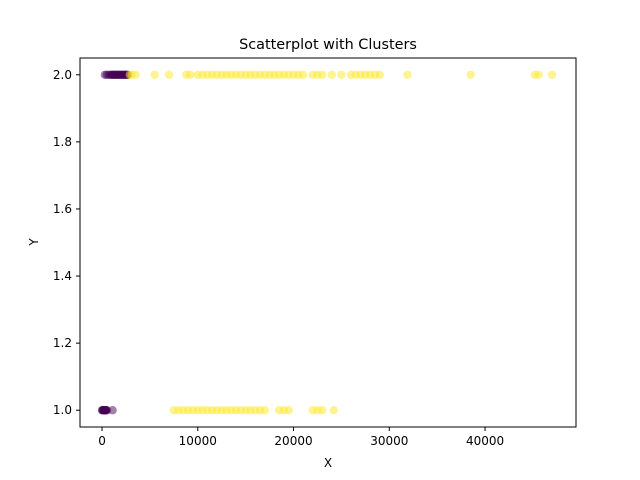  What do you see at coordinates (328, 45) in the screenshot?
I see `chart-title: Scatterplot with Clusters` at bounding box center [328, 45].